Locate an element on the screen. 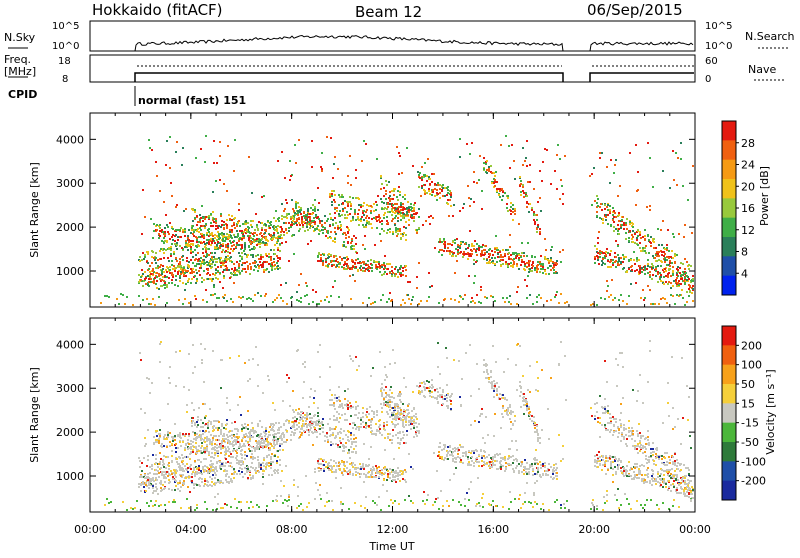 The height and width of the screenshot is (558, 800). nsky-label: N.Sky is located at coordinates (20, 37).